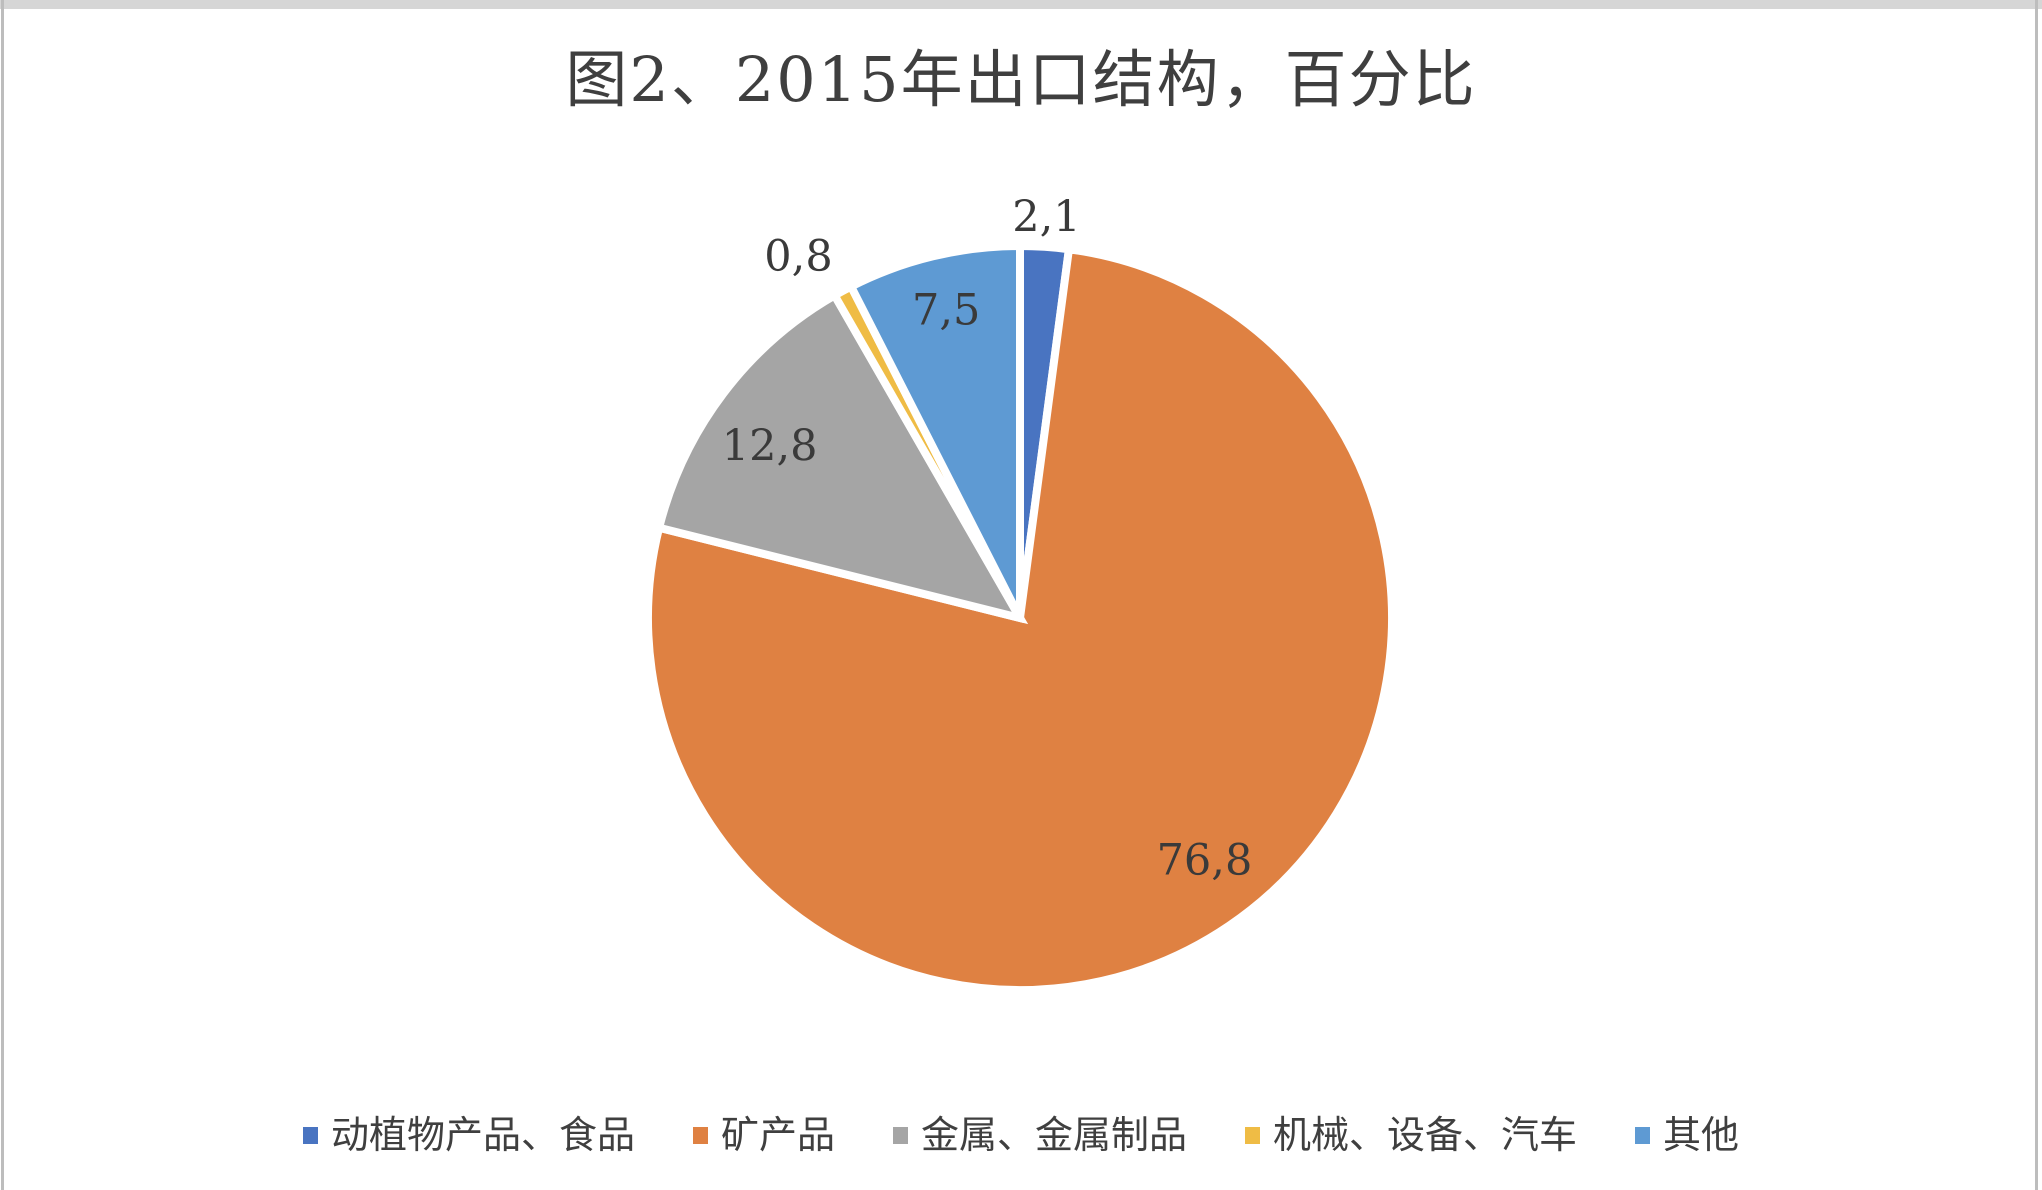 This screenshot has height=1190, width=2042. I want to click on legend-item-5: 其他, so click(1687, 1135).